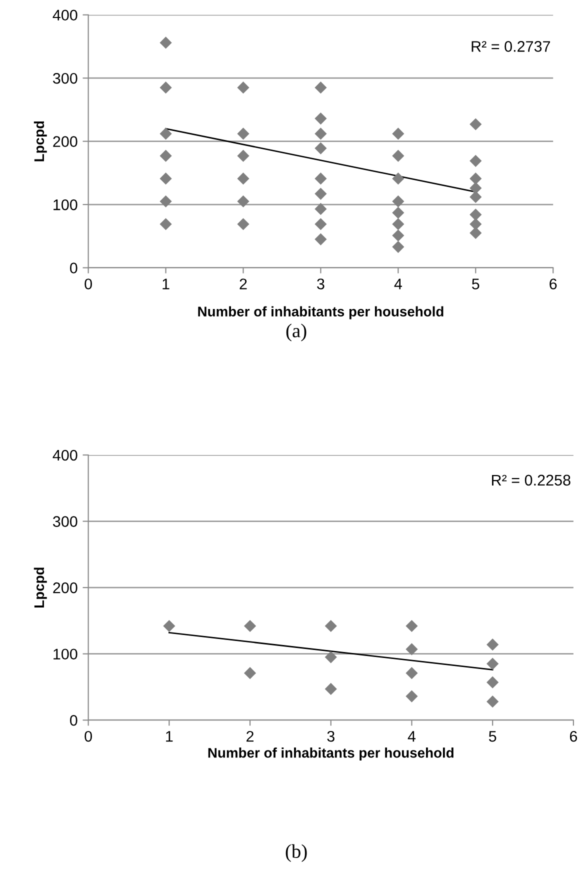  What do you see at coordinates (511, 46) in the screenshot?
I see `annotation: R² = 0.2737` at bounding box center [511, 46].